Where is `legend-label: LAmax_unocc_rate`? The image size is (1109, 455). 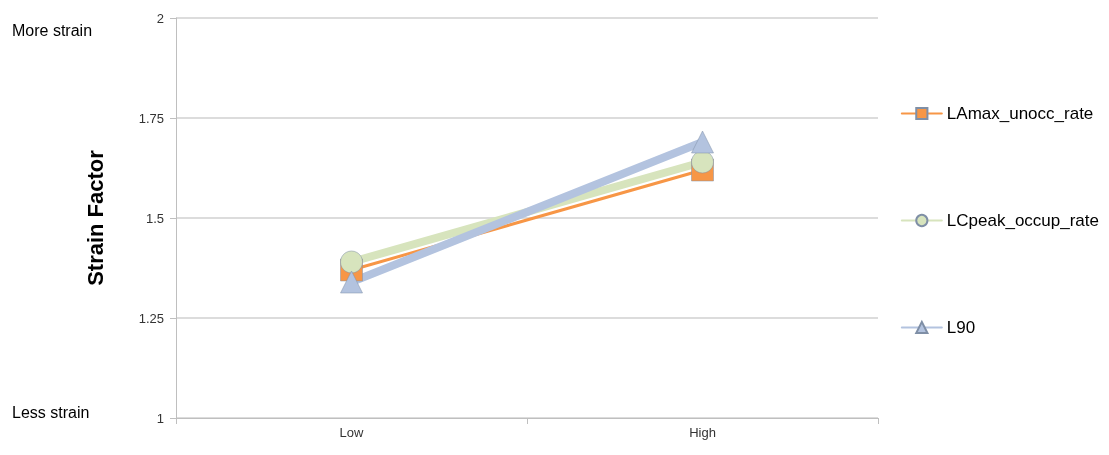
legend-label: LAmax_unocc_rate is located at coordinates (1020, 113).